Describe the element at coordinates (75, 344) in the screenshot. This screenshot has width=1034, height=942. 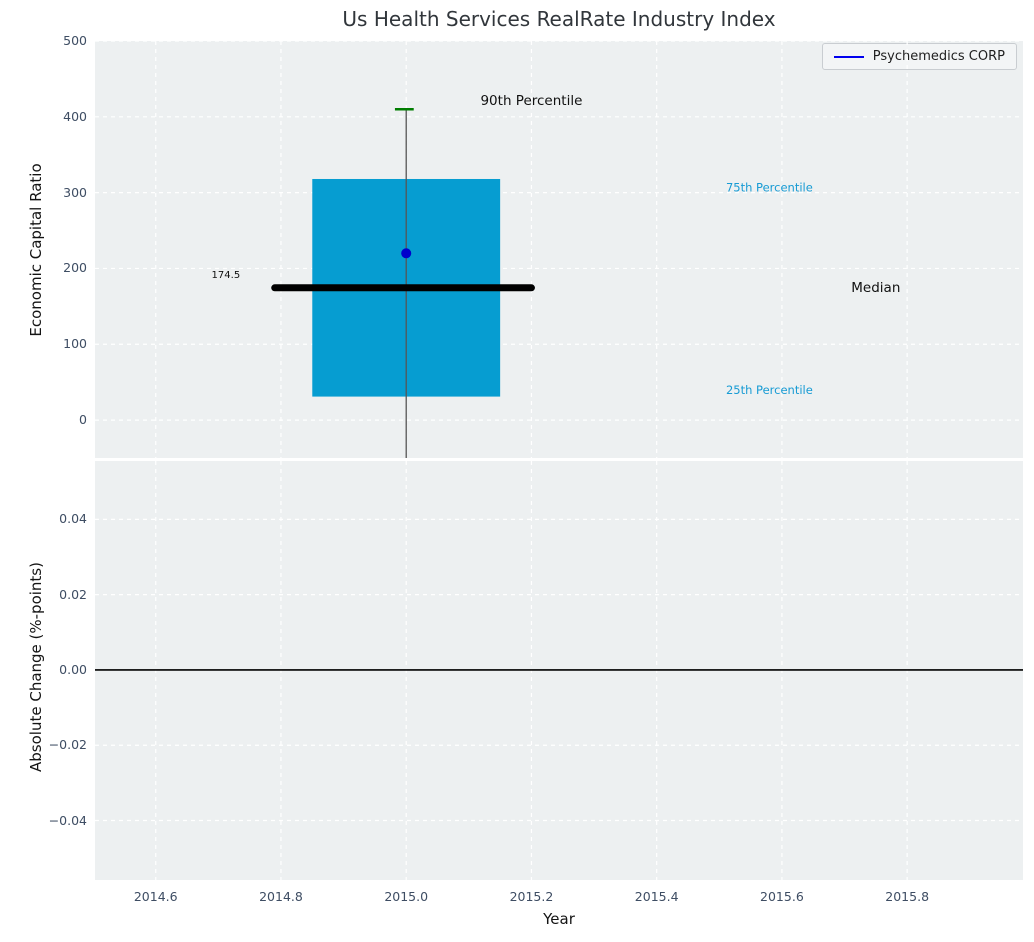
I see `y-tick-label-100: 100` at that location.